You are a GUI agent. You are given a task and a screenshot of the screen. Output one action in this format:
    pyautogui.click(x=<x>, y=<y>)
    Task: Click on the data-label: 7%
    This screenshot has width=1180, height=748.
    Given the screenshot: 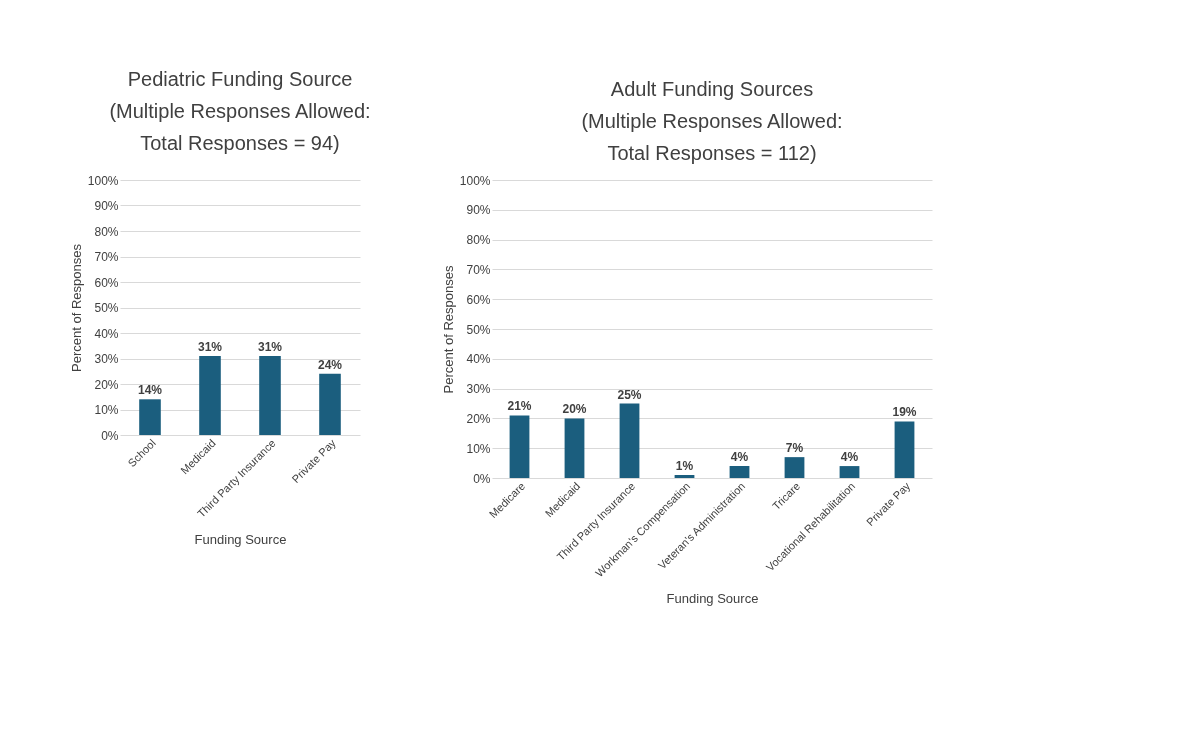 What is the action you would take?
    pyautogui.click(x=794, y=448)
    